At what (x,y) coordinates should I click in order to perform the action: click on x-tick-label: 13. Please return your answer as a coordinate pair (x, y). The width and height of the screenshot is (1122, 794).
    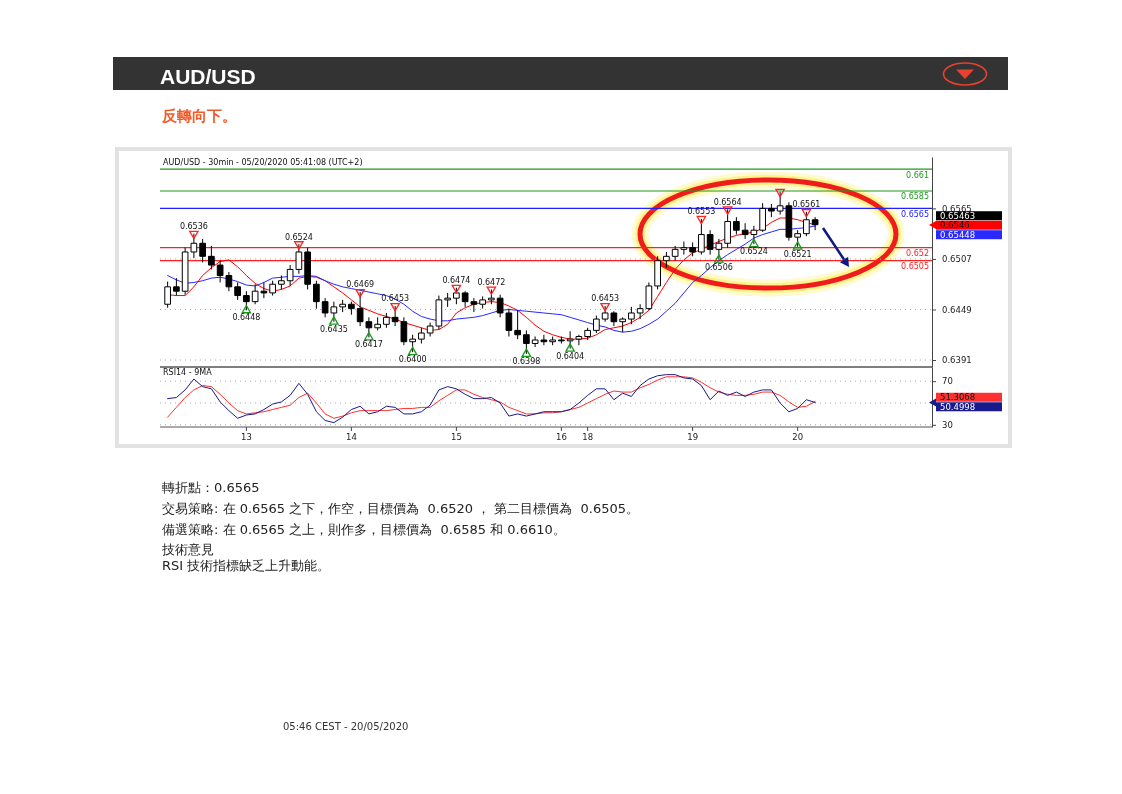
    Looking at the image, I should click on (246, 437).